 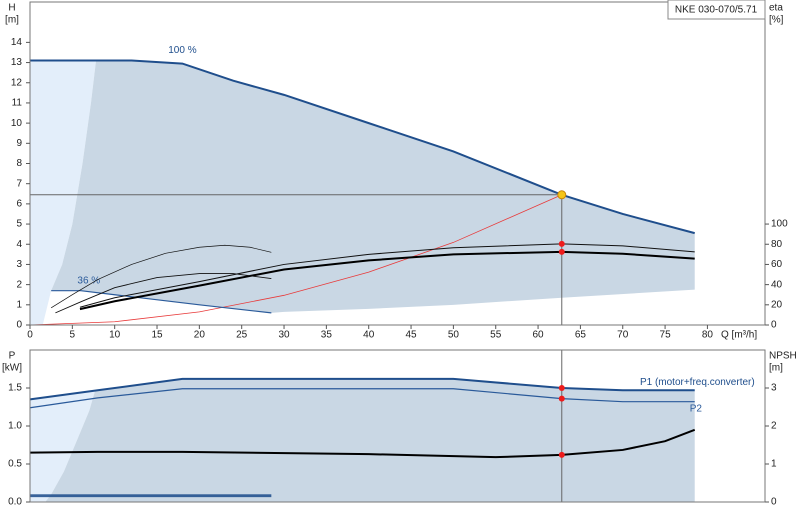 What do you see at coordinates (19, 264) in the screenshot?
I see `y-tick-label: 3` at bounding box center [19, 264].